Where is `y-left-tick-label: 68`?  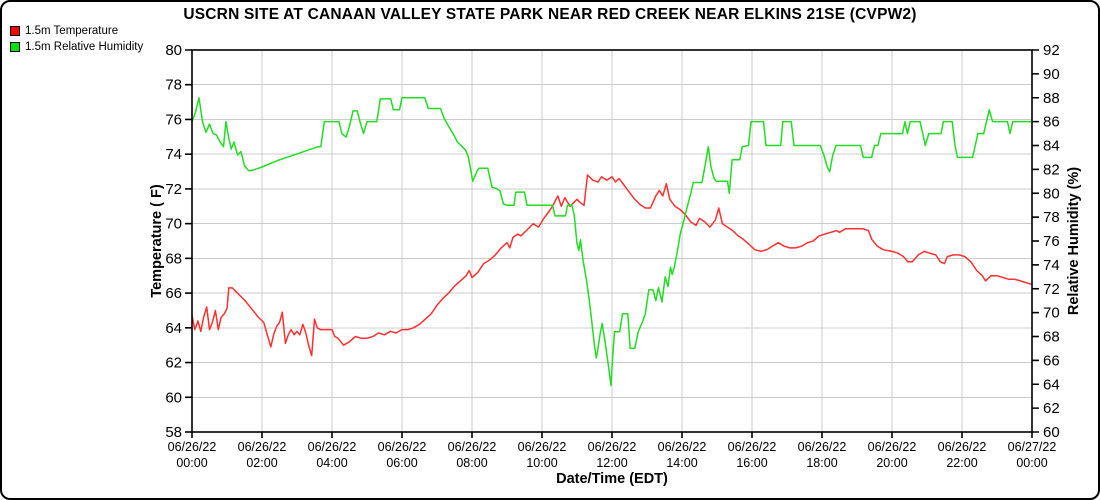 y-left-tick-label: 68 is located at coordinates (173, 258).